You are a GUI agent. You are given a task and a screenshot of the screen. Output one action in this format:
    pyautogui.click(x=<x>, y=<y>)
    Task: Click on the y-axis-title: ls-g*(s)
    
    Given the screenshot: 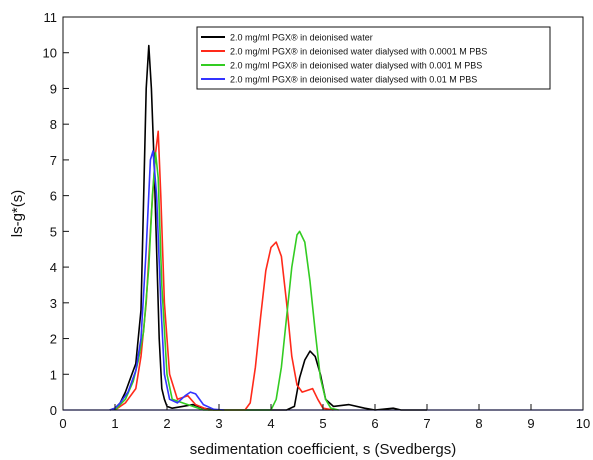 What is the action you would take?
    pyautogui.click(x=17, y=214)
    